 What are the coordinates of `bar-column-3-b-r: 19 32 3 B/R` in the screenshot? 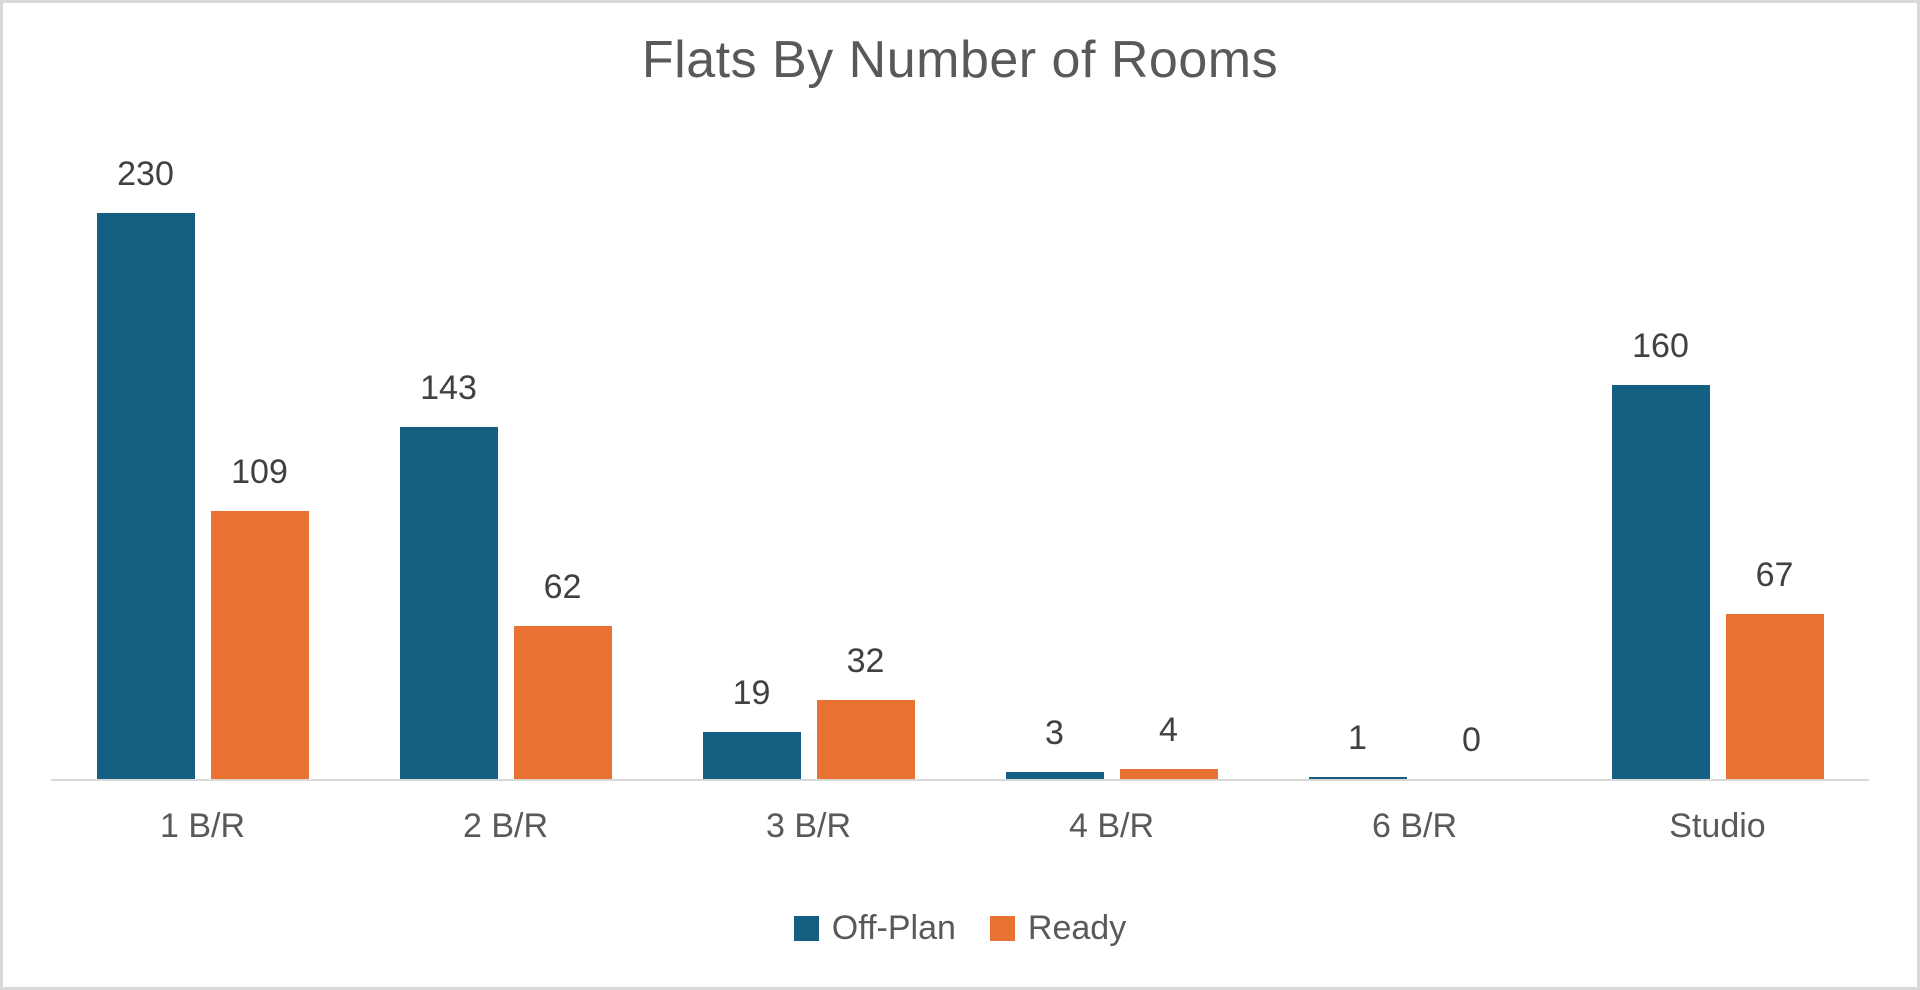 It's located at (808, 488).